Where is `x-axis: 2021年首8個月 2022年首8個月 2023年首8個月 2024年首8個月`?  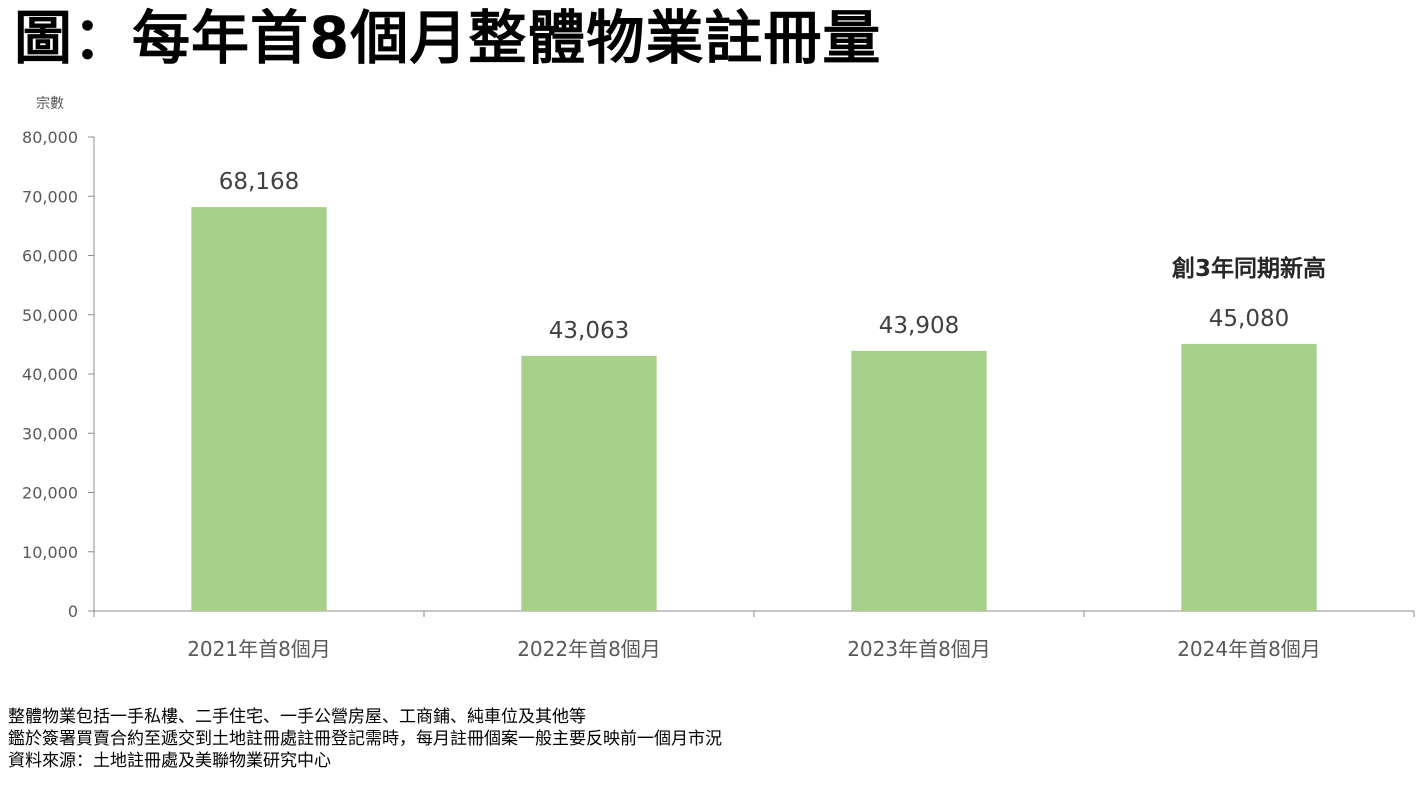
x-axis: 2021年首8個月 2022年首8個月 2023年首8個月 2024年首8個月 is located at coordinates (754, 635).